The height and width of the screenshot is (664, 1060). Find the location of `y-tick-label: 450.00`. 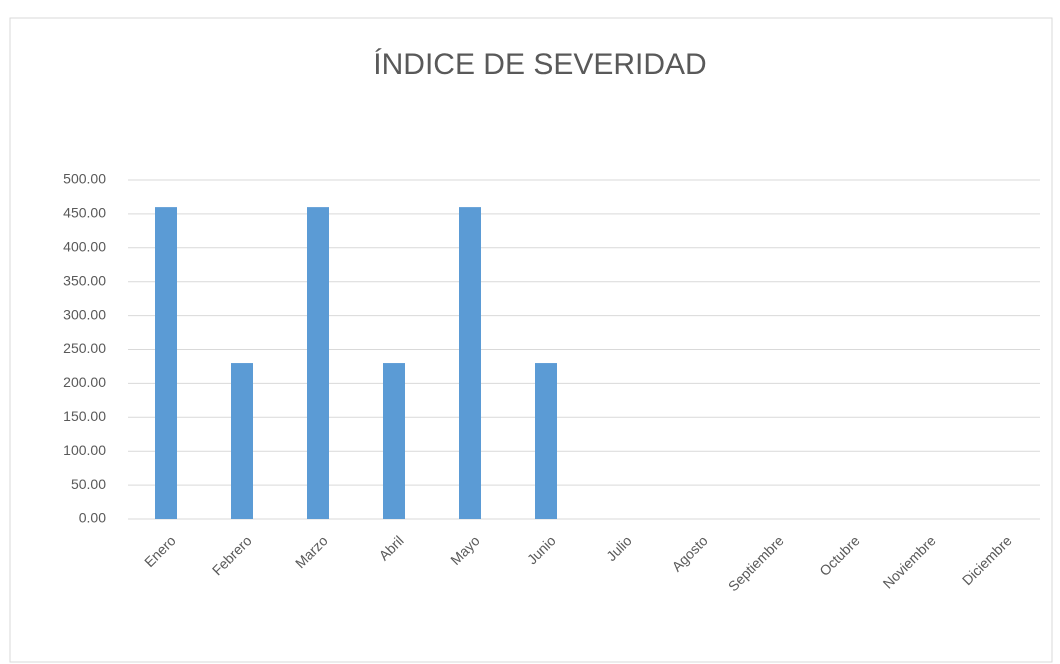

y-tick-label: 450.00 is located at coordinates (84, 213).